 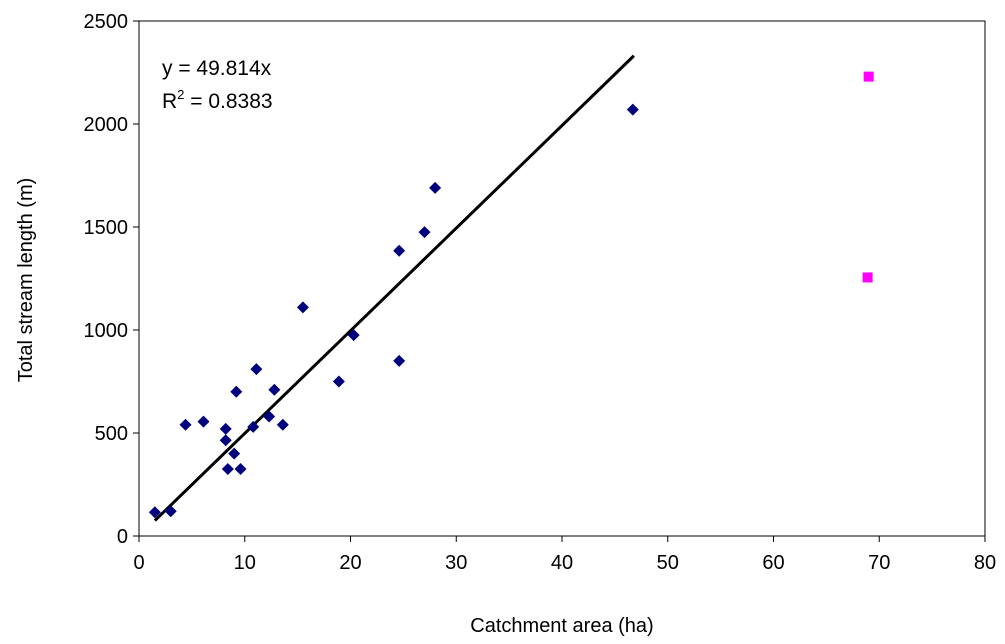 I want to click on x-tick-label: 40, so click(x=562, y=563).